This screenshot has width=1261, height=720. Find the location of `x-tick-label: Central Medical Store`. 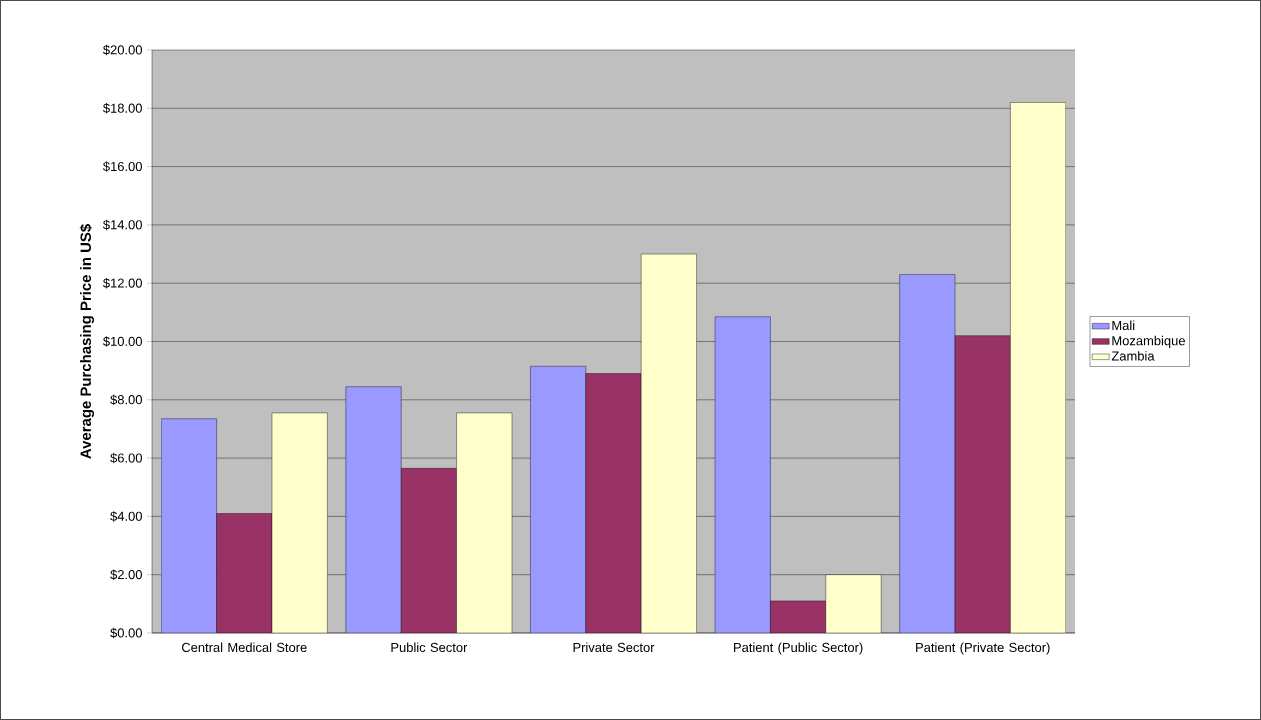

x-tick-label: Central Medical Store is located at coordinates (244, 647).